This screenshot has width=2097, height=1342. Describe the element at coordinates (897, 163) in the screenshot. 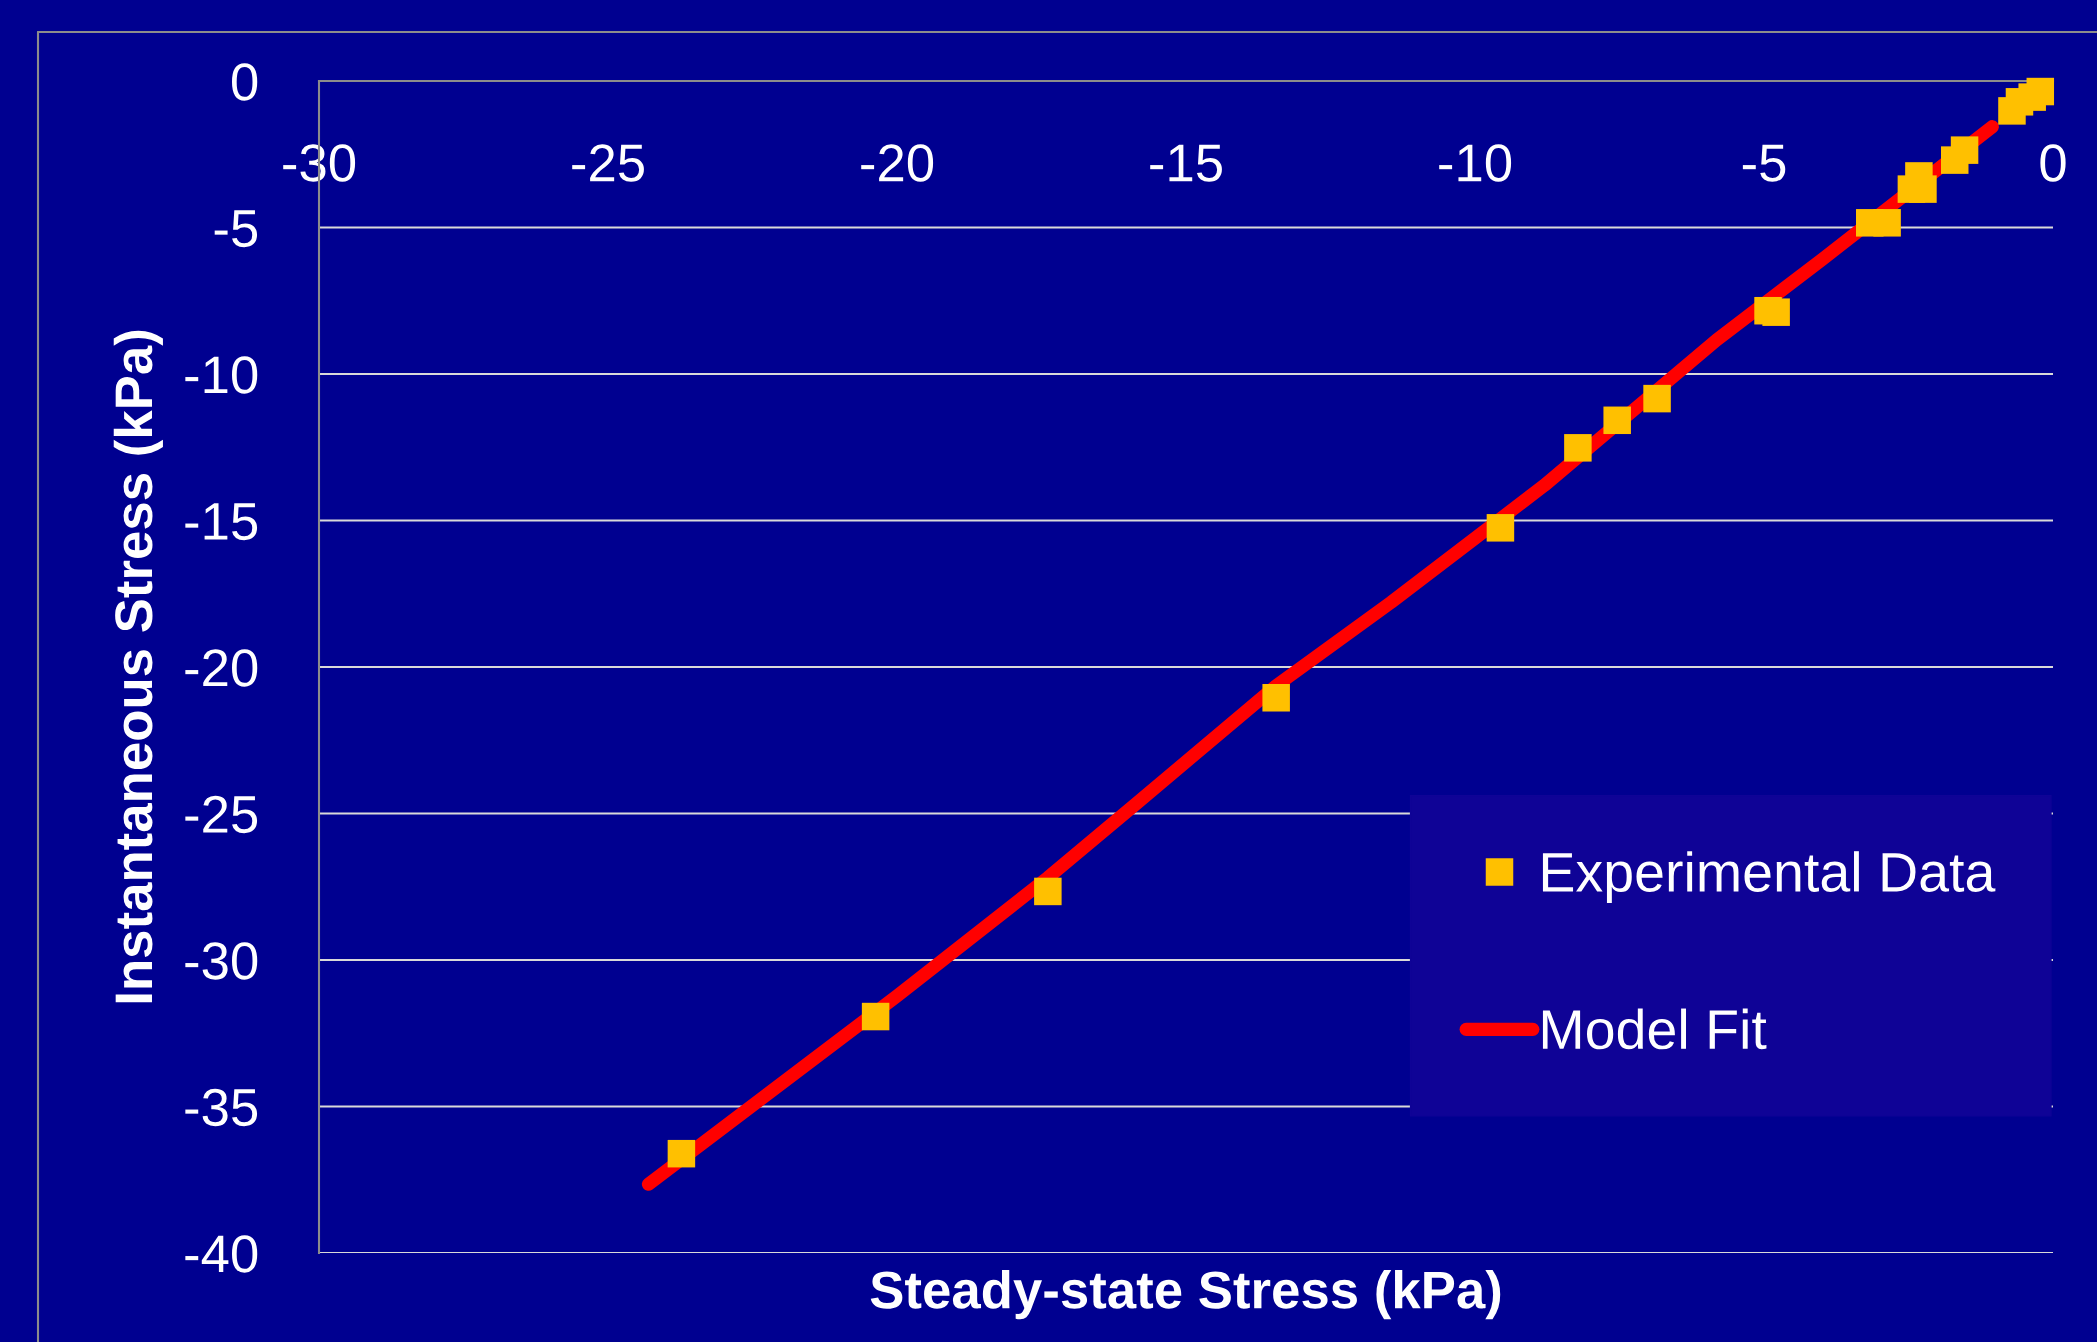

I see `x-tick-label: -20` at that location.